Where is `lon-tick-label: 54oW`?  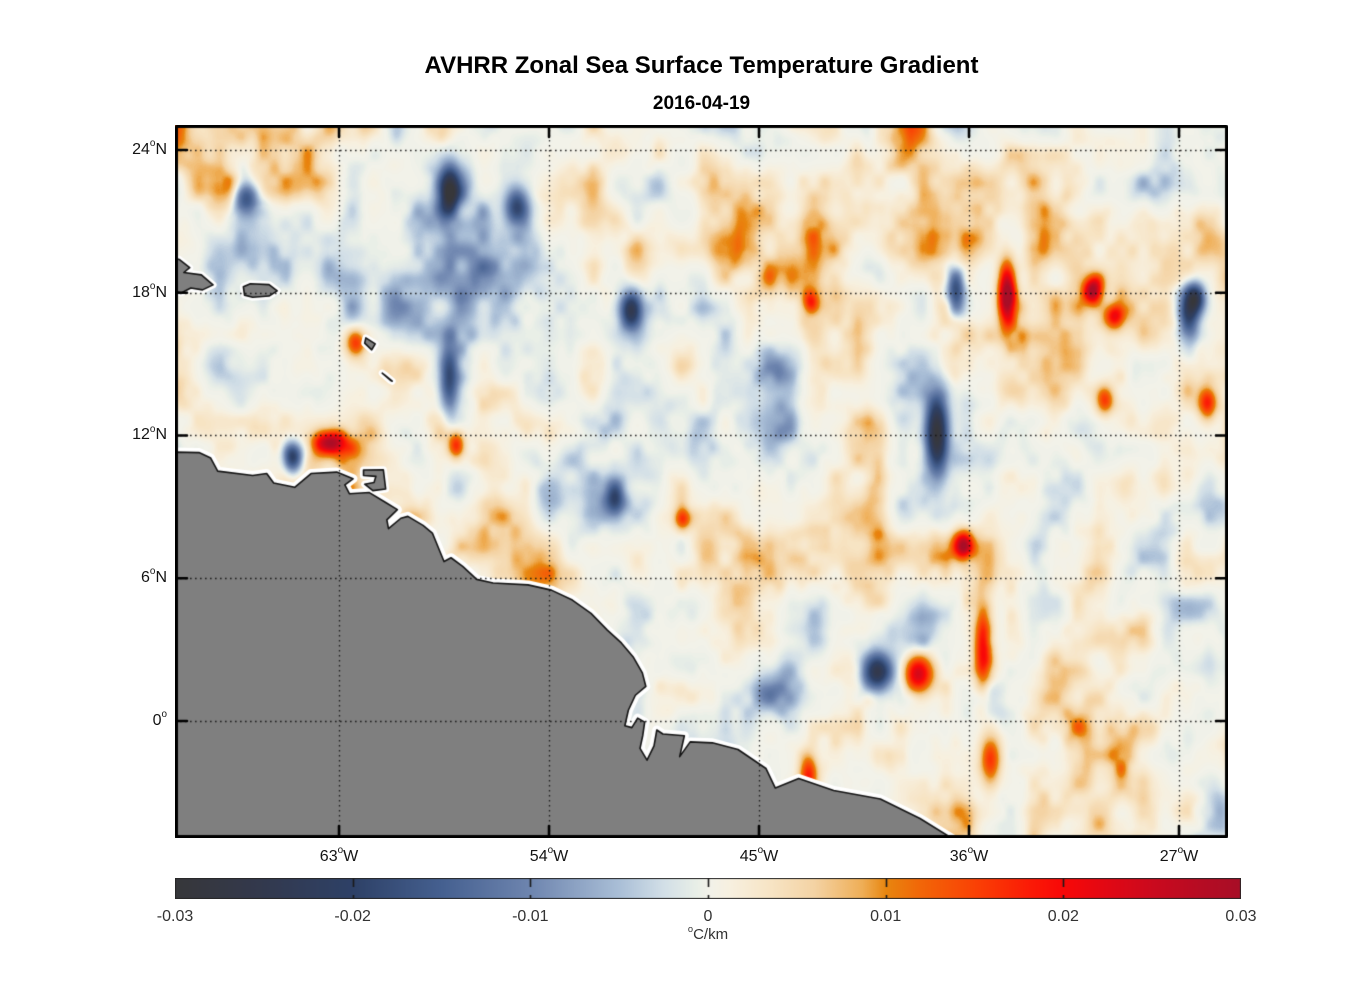
lon-tick-label: 54oW is located at coordinates (549, 855).